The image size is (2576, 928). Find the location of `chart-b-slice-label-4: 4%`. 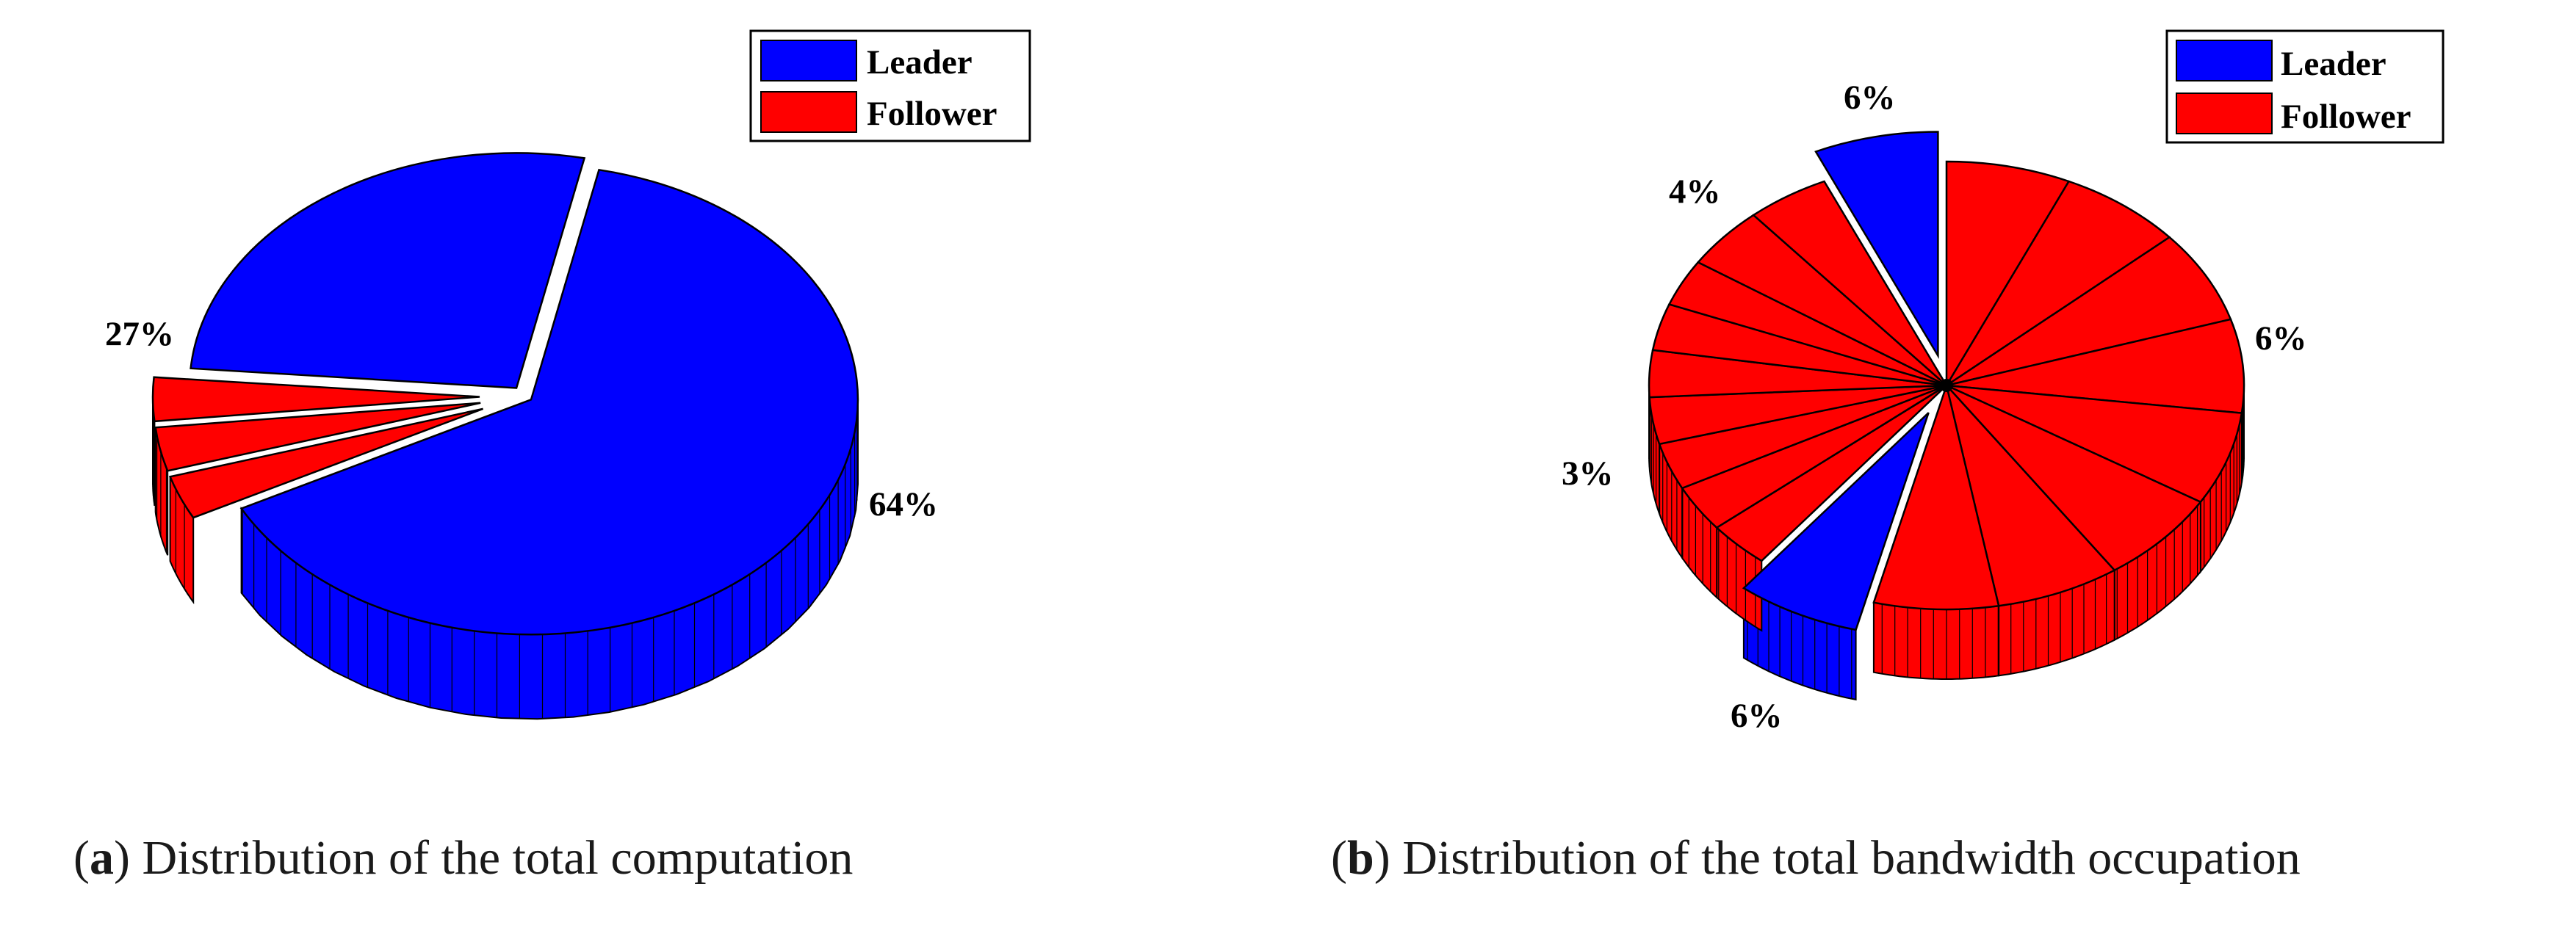

chart-b-slice-label-4: 4% is located at coordinates (1695, 192).